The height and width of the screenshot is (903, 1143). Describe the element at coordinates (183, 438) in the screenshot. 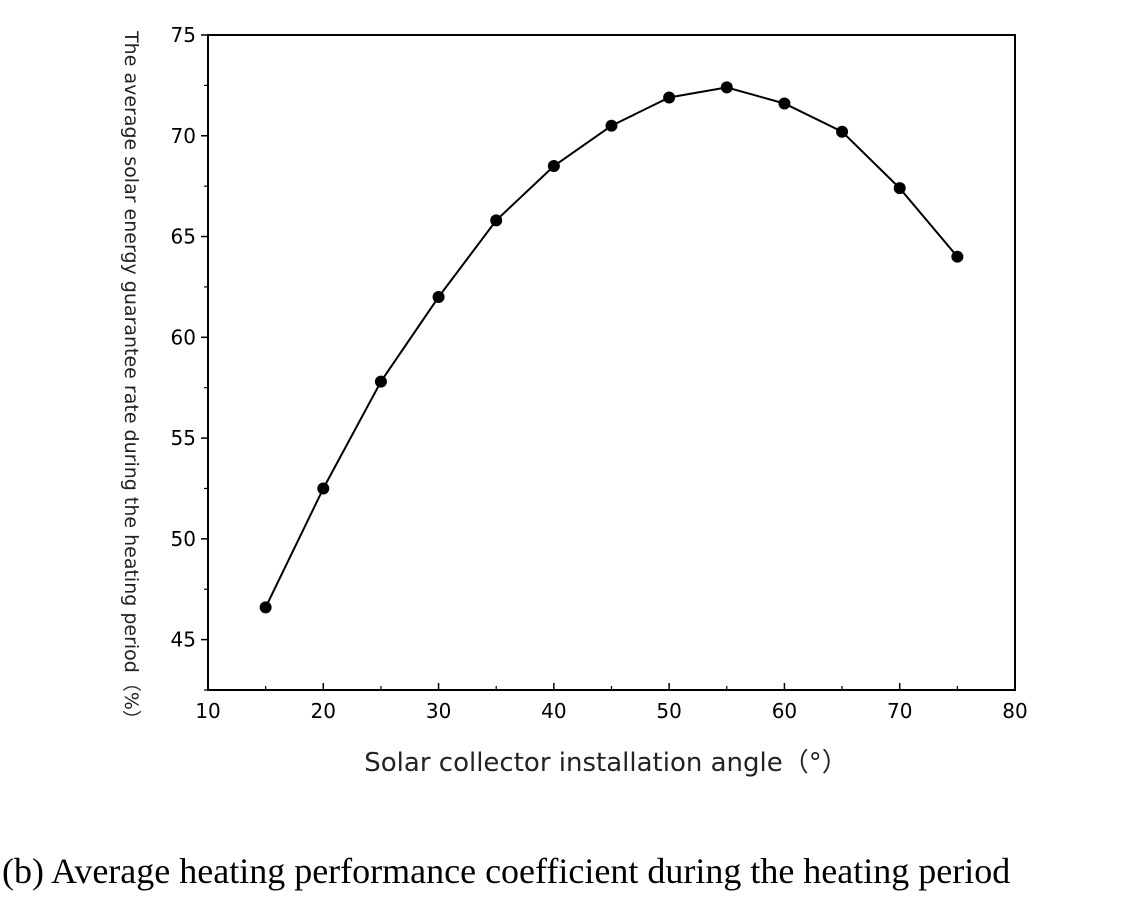

I see `y-tick-label: 55` at that location.